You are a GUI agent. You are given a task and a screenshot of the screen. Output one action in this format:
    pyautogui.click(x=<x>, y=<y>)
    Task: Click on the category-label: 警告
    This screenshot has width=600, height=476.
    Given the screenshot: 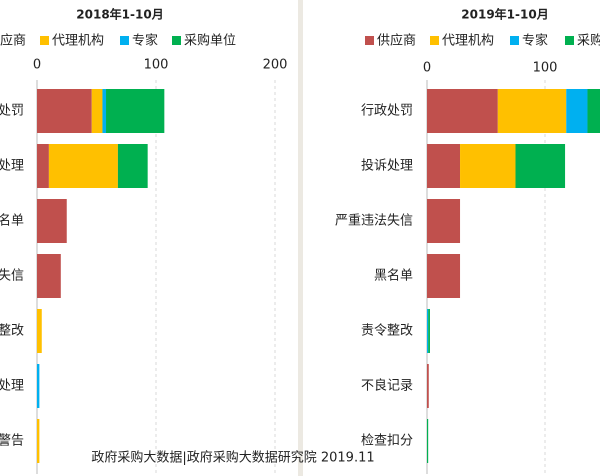 What is the action you would take?
    pyautogui.click(x=12, y=441)
    